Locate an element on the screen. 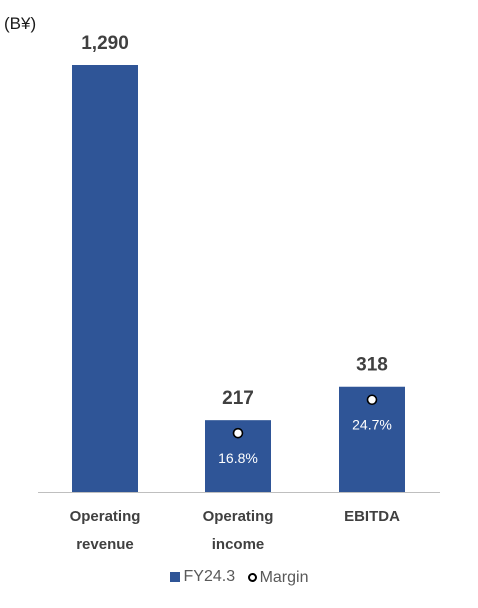  category-label-1-1: income is located at coordinates (238, 544).